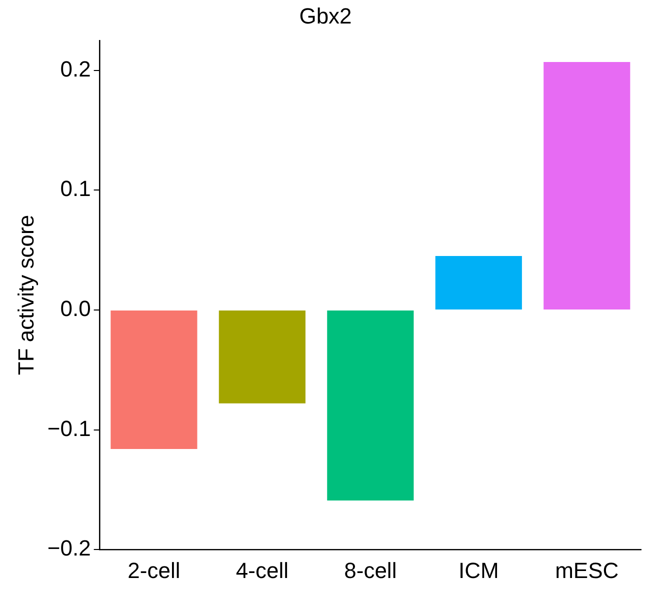 The height and width of the screenshot is (596, 653). Describe the element at coordinates (370, 570) in the screenshot. I see `x-tick-label: 8-cell` at that location.